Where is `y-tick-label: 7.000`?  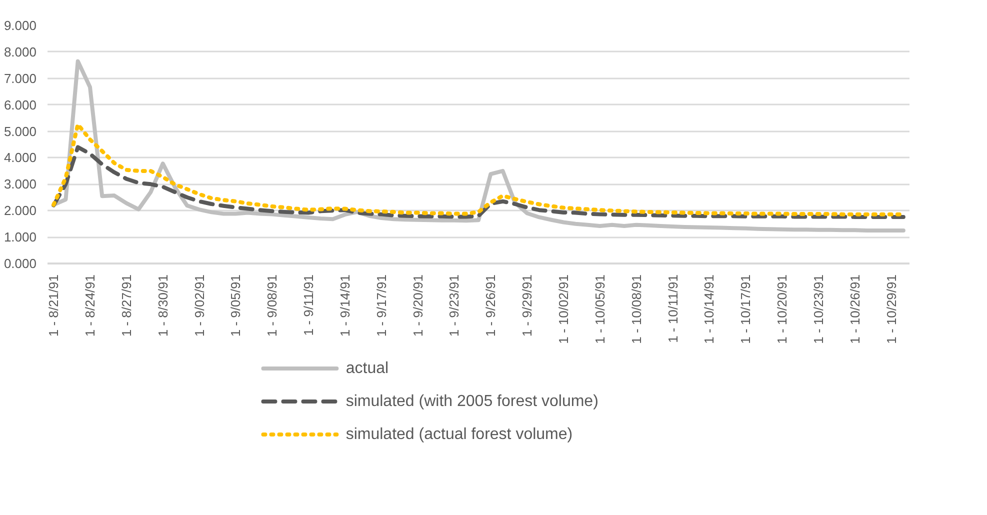 y-tick-label: 7.000 is located at coordinates (20, 78).